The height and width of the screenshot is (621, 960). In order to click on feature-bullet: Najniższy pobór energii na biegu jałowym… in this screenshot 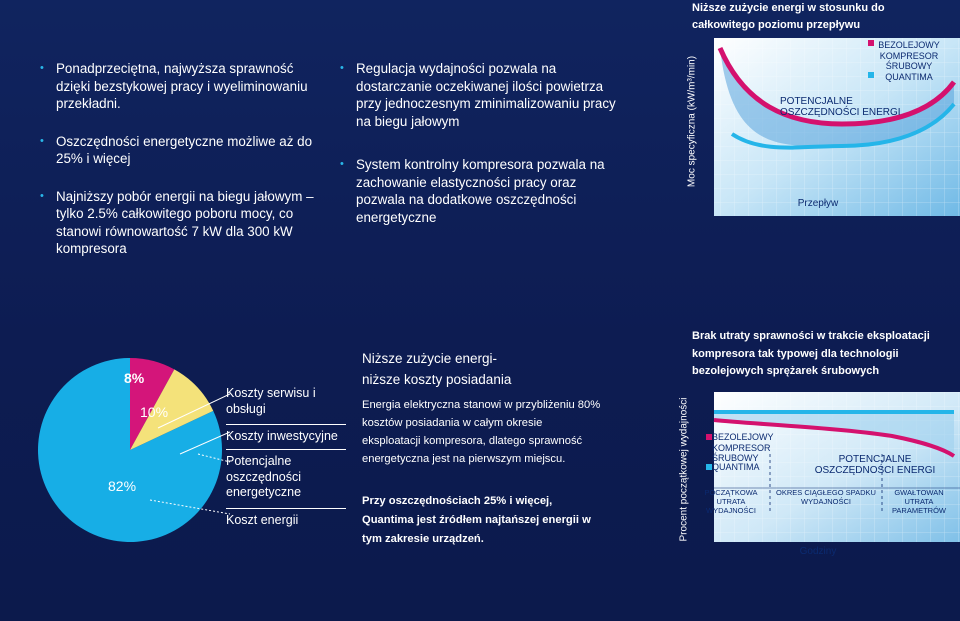, I will do `click(183, 223)`.